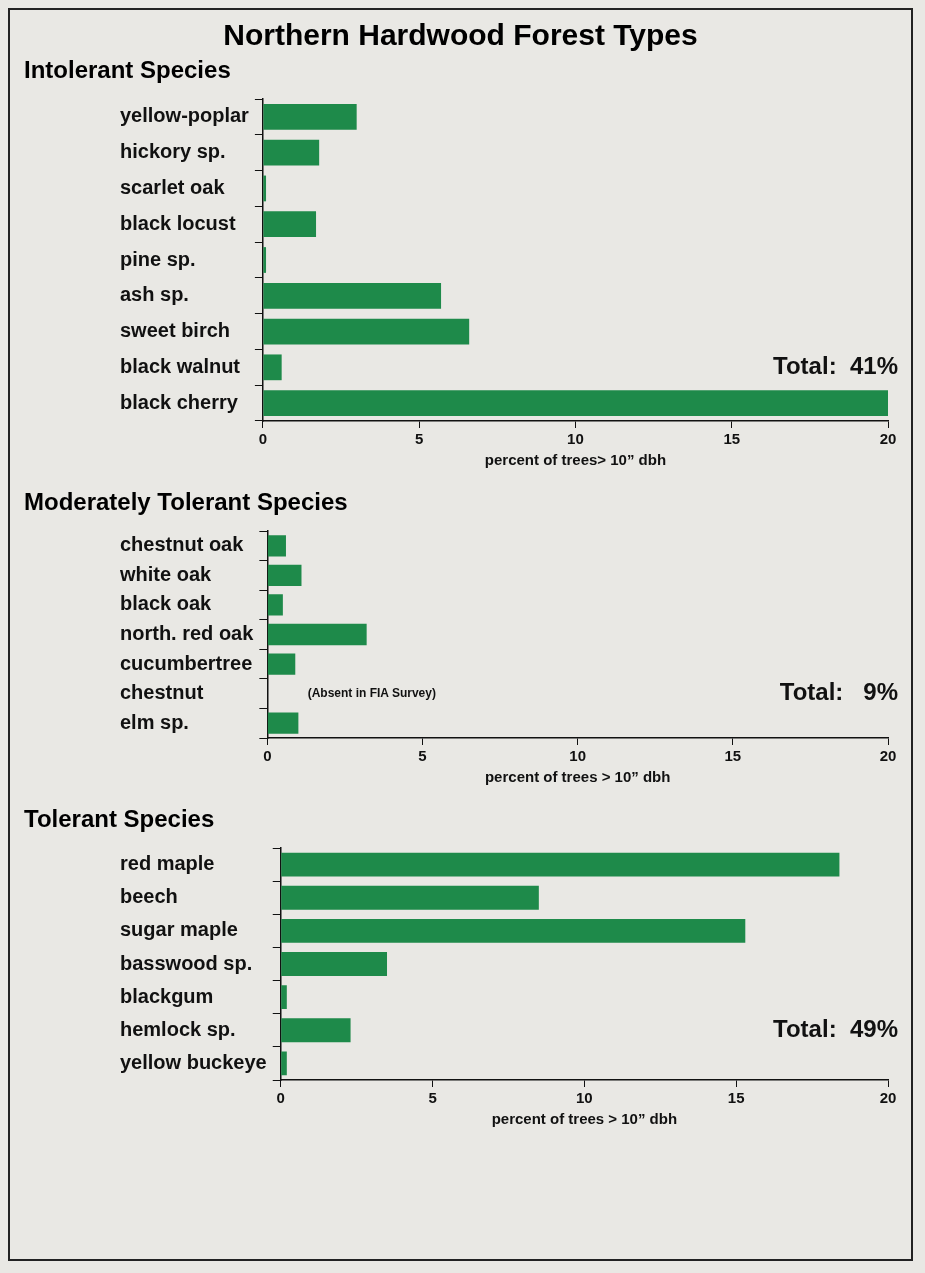 The width and height of the screenshot is (925, 1273). What do you see at coordinates (154, 721) in the screenshot?
I see `y-tick-label: elm sp.` at bounding box center [154, 721].